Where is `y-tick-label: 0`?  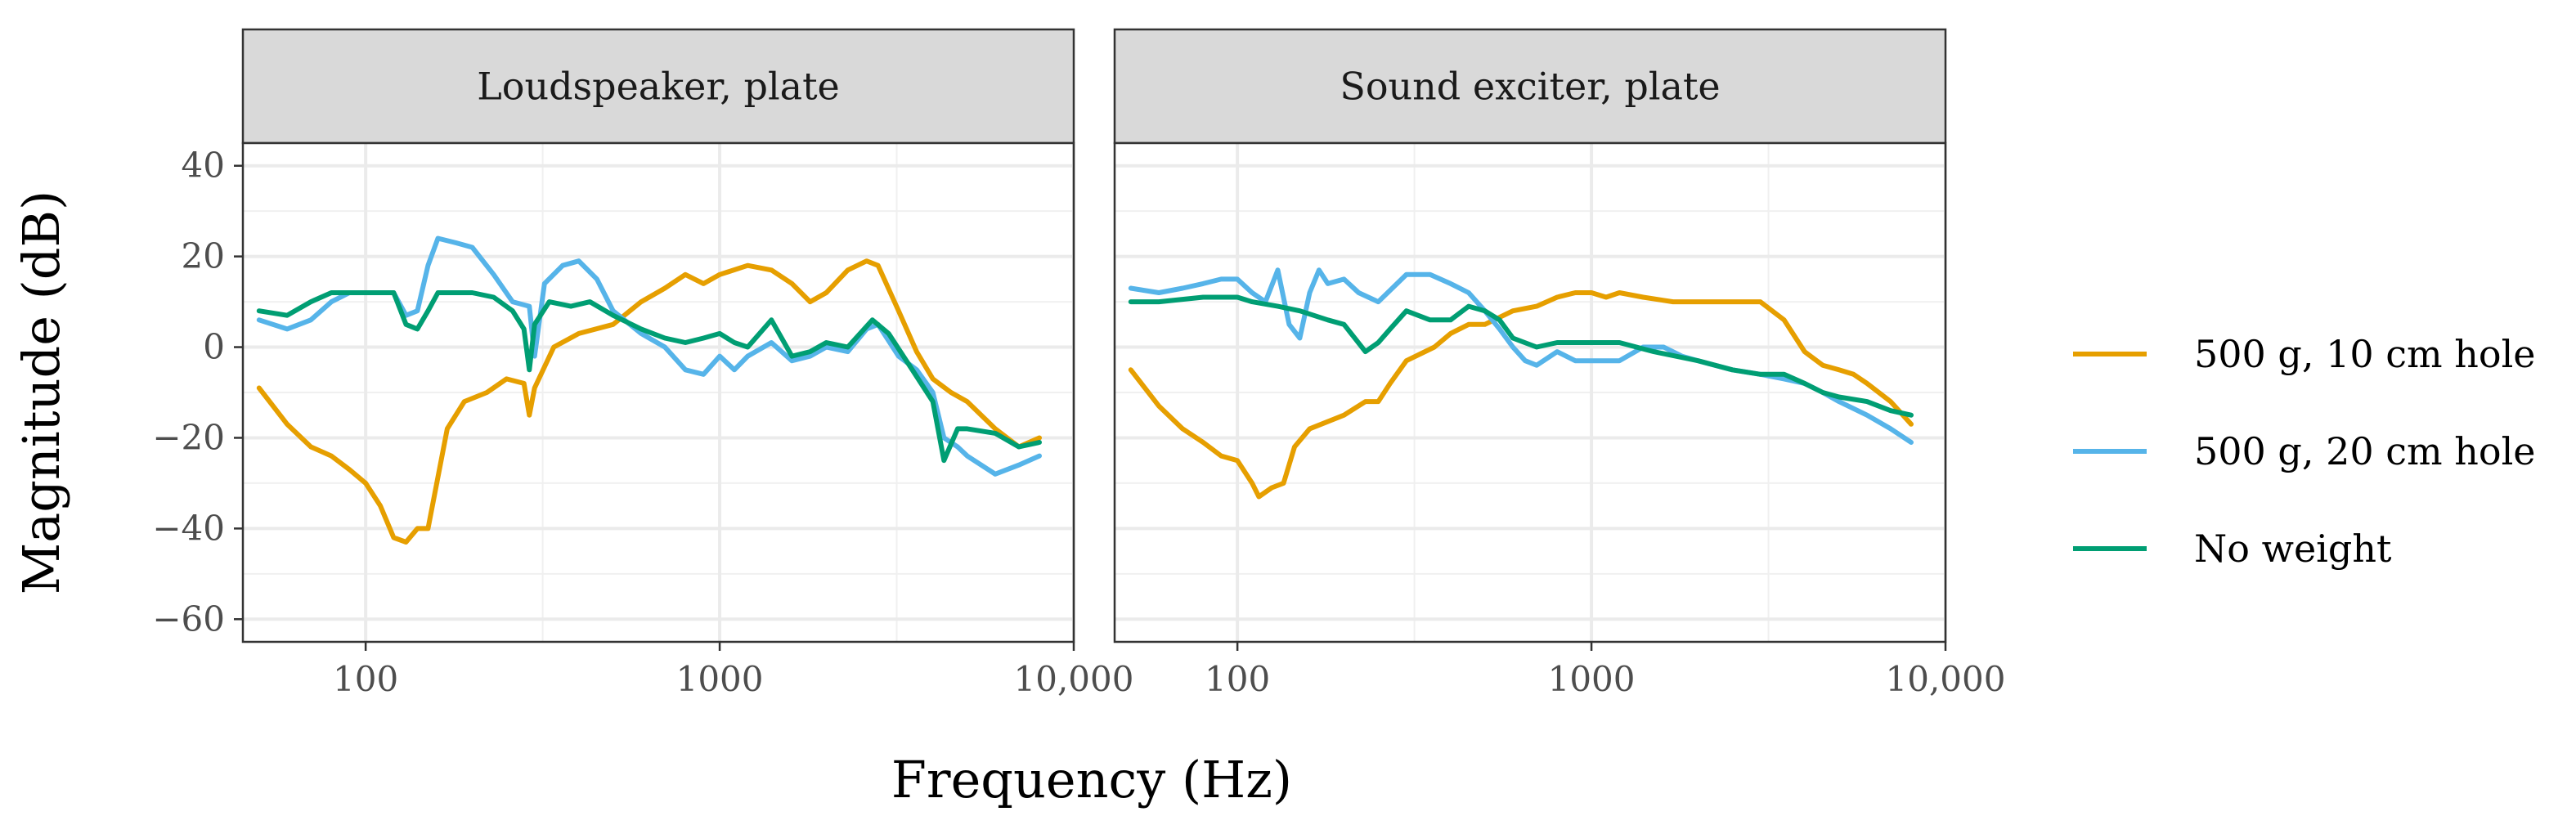
y-tick-label: 0 is located at coordinates (214, 347).